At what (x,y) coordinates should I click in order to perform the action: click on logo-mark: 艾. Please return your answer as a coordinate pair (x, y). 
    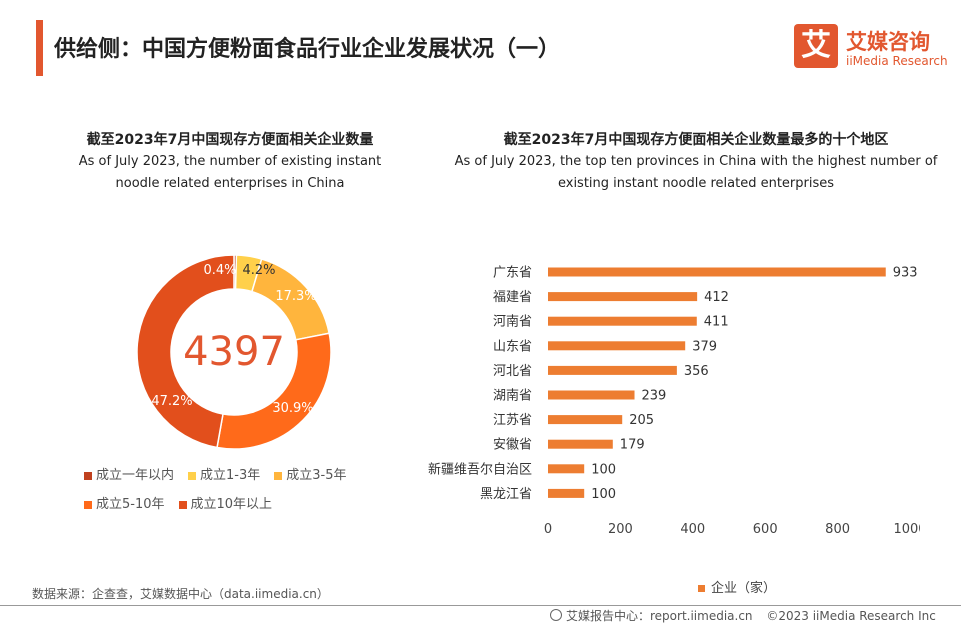
    Looking at the image, I should click on (816, 46).